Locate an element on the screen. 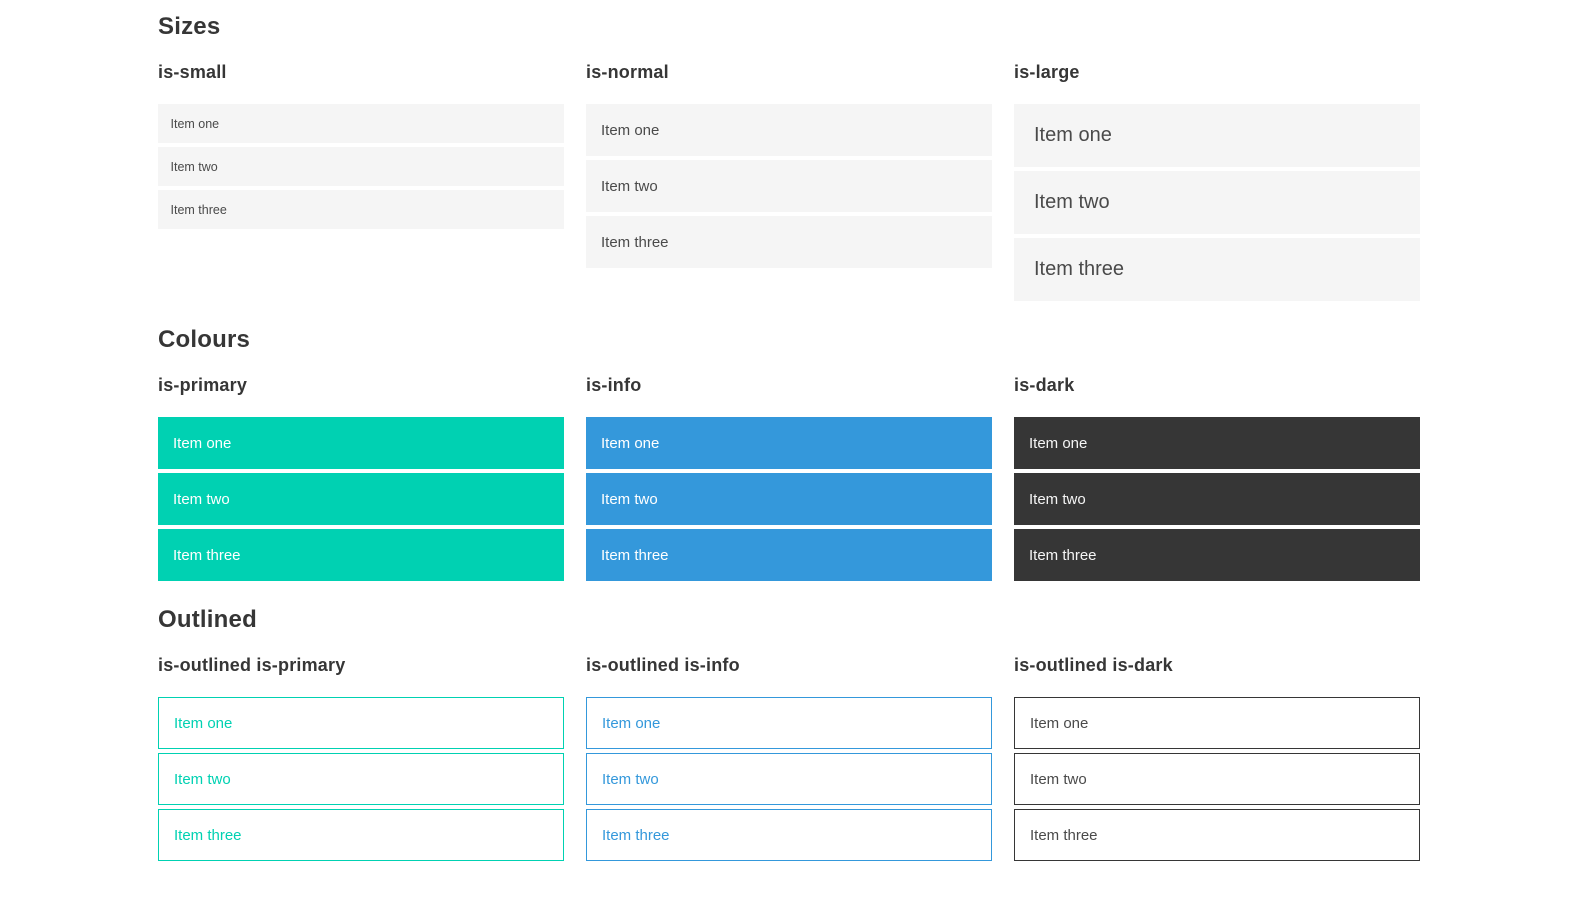 The image size is (1595, 897). demo-list-is-primary: Item one Item two Item three is located at coordinates (361, 499).